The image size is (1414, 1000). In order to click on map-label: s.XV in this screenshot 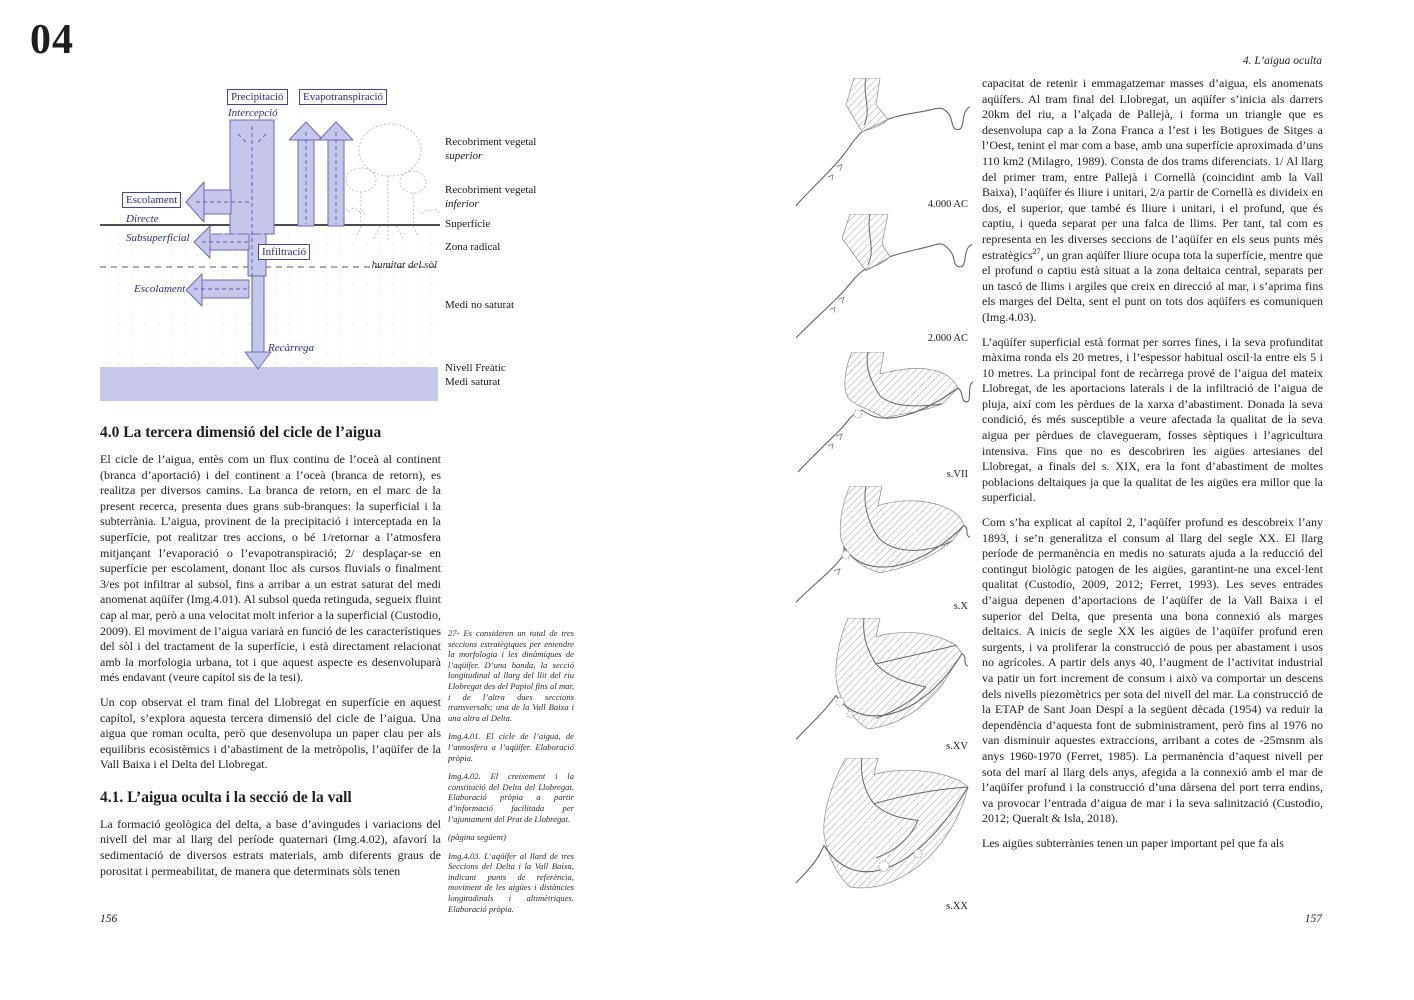, I will do `click(957, 746)`.